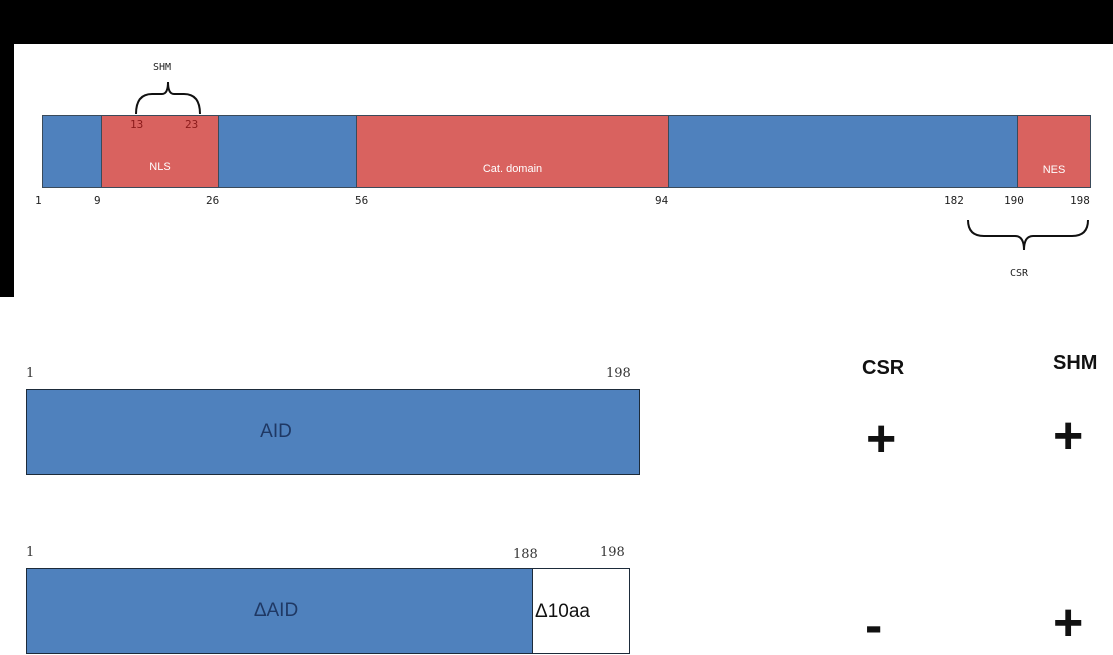  What do you see at coordinates (1054, 170) in the screenshot?
I see `segment-nes-label: NES` at bounding box center [1054, 170].